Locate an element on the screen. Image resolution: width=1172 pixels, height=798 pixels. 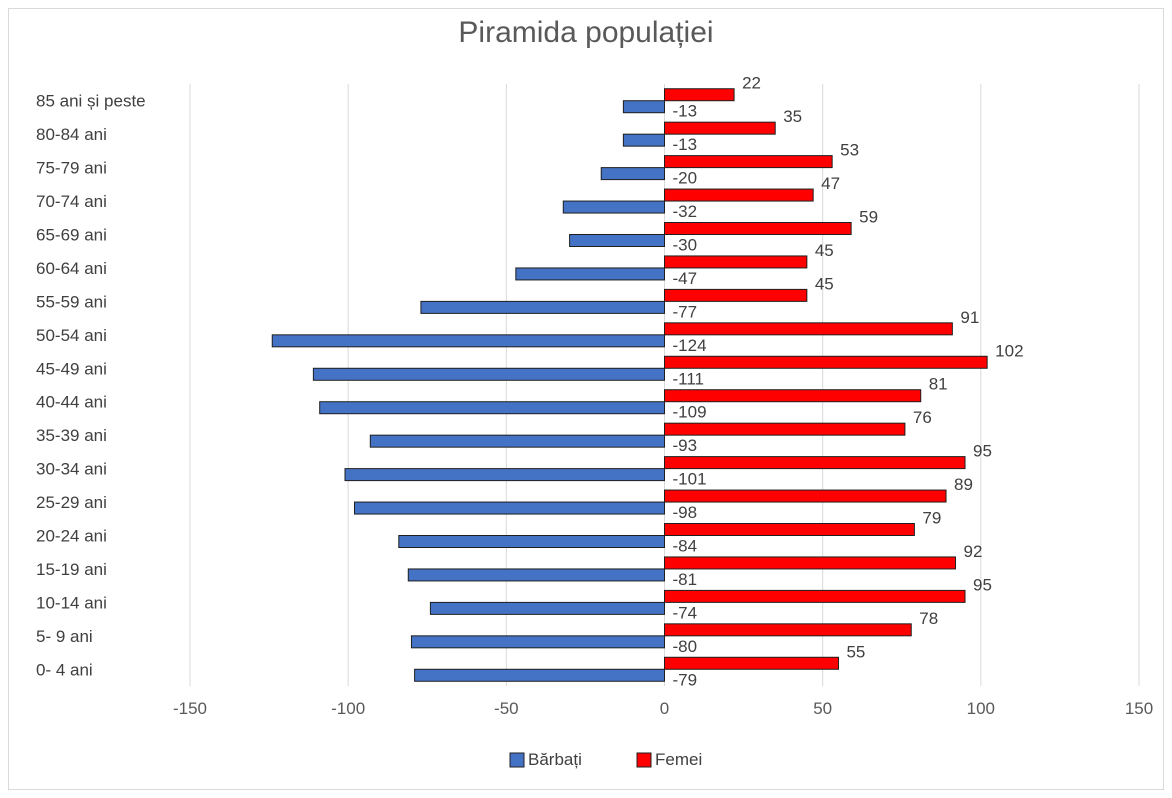
data-label-barbati: -124 is located at coordinates (690, 345).